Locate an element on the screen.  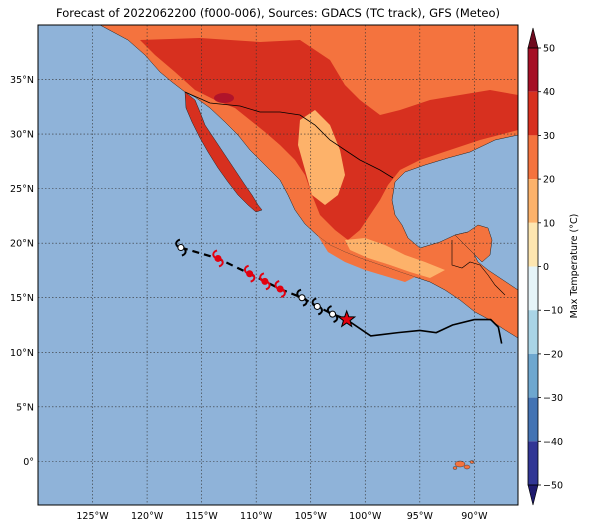
land-yucatan is located at coordinates (473, 243).